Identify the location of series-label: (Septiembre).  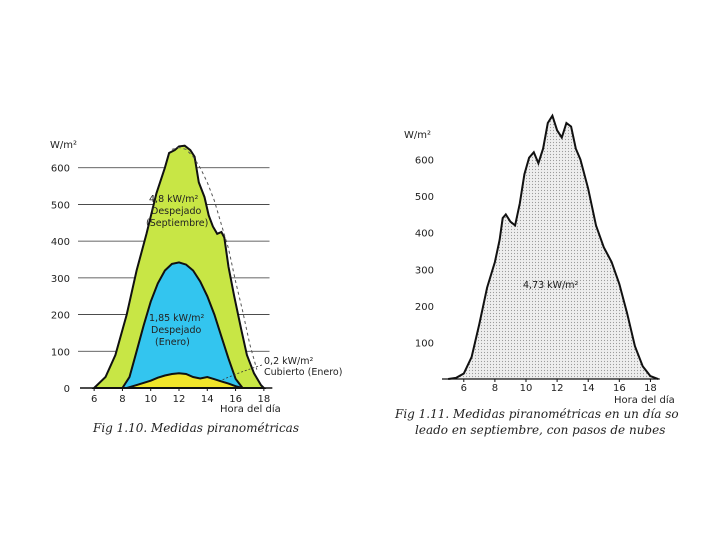
(177, 223).